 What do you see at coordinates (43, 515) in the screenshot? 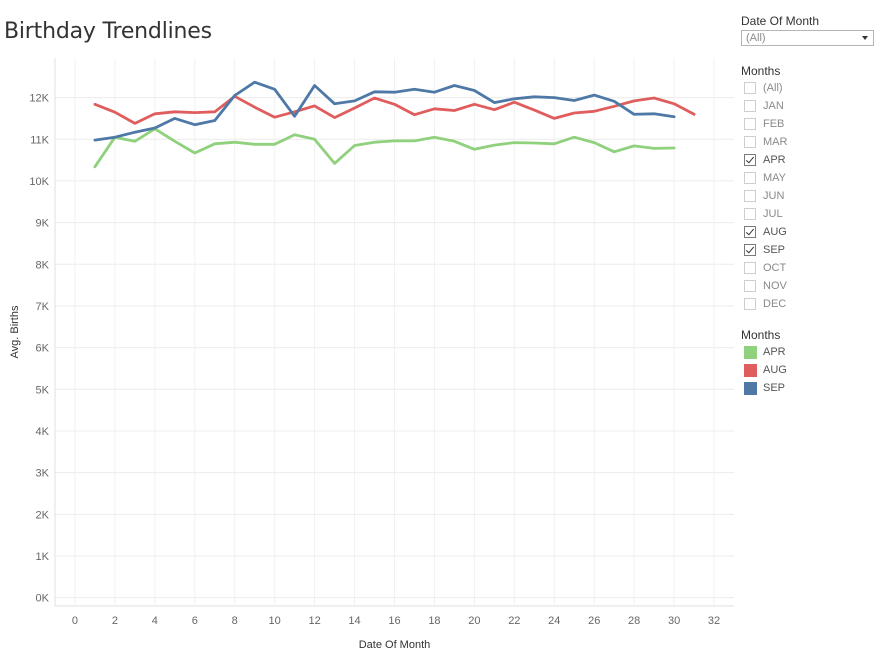
I see `y-tick-label: 2K` at bounding box center [43, 515].